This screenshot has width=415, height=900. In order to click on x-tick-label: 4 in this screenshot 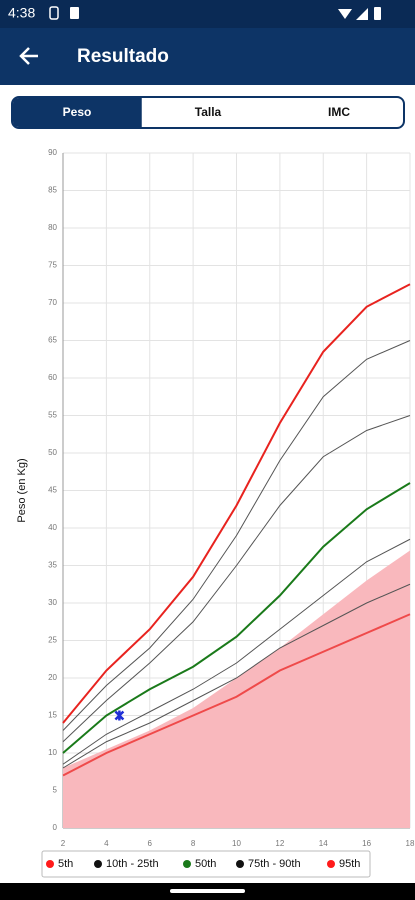, I will do `click(106, 843)`.